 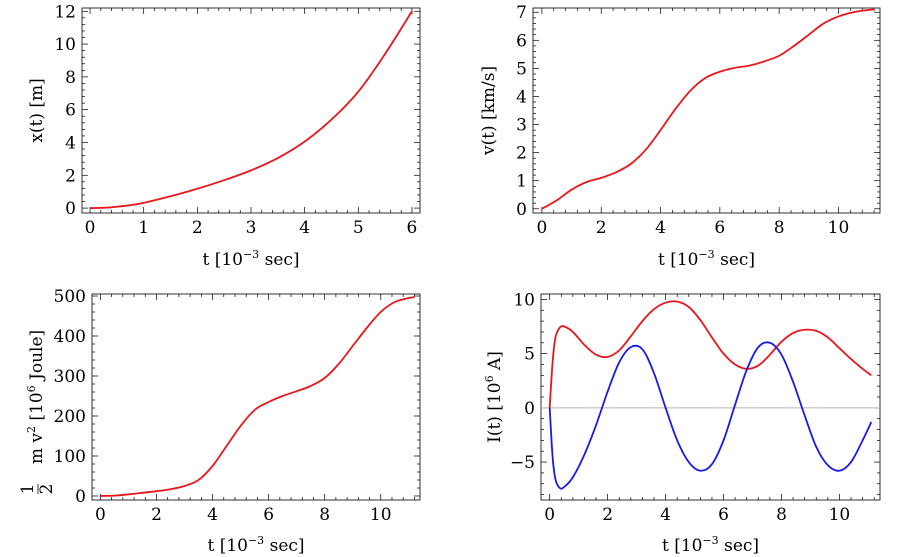 What do you see at coordinates (70, 457) in the screenshot?
I see `y-tick-label: 100` at bounding box center [70, 457].